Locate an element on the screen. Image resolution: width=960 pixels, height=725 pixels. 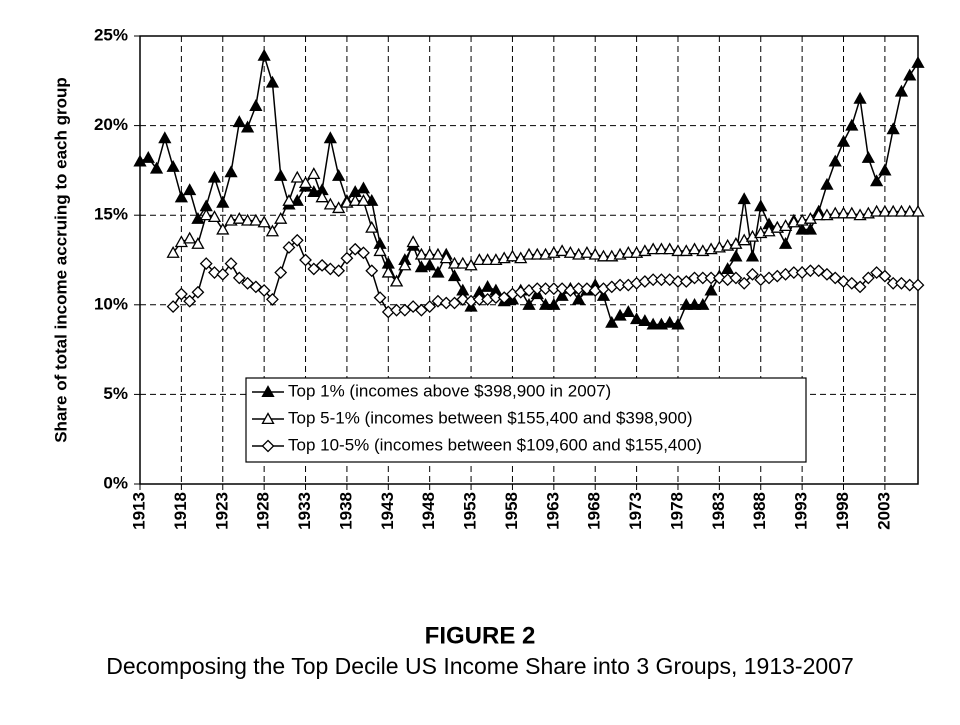
x-tick-label: 1983 is located at coordinates (718, 511).